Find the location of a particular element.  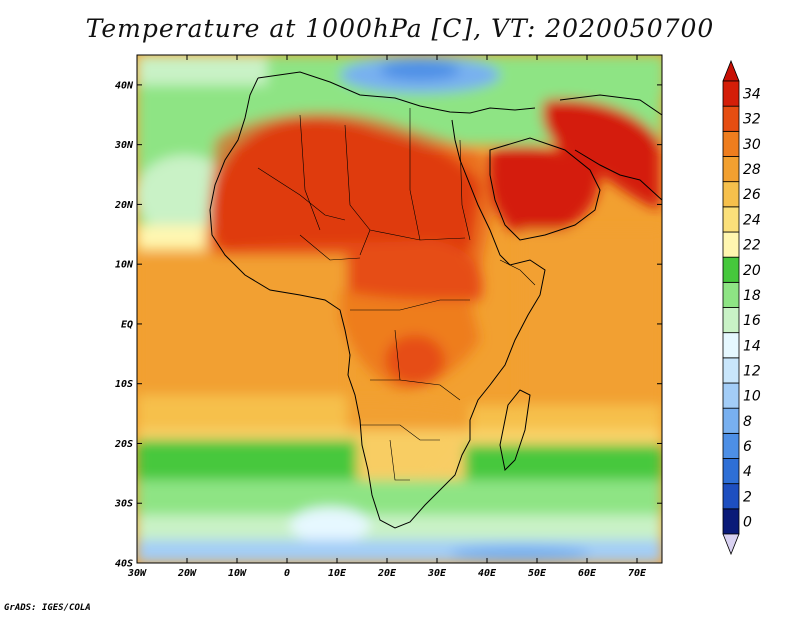

lat-tick-label: 10N is located at coordinates (124, 265).